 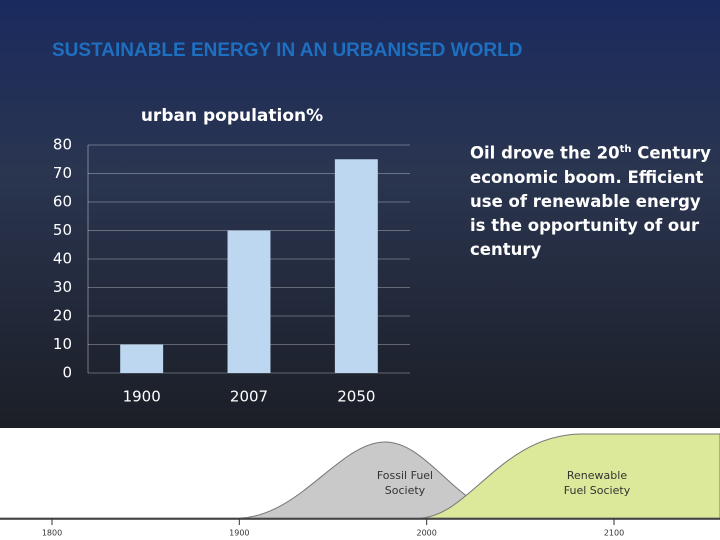 What do you see at coordinates (249, 397) in the screenshot?
I see `x-tick-label: 2007` at bounding box center [249, 397].